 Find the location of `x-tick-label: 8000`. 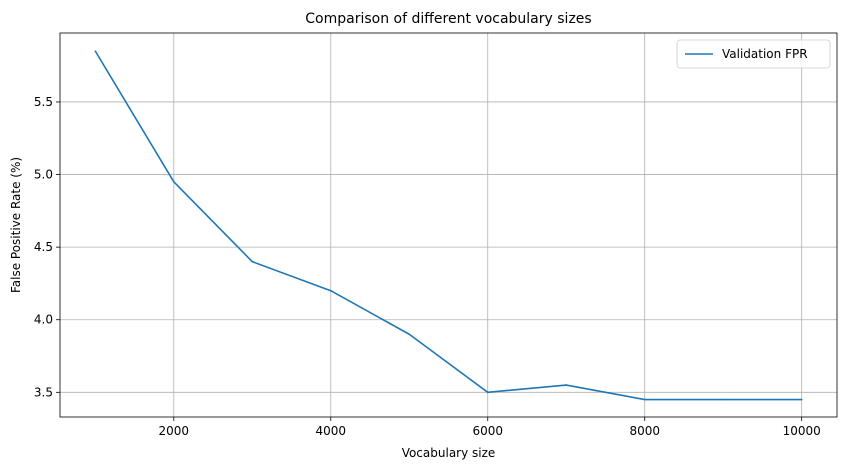

x-tick-label: 8000 is located at coordinates (644, 431).